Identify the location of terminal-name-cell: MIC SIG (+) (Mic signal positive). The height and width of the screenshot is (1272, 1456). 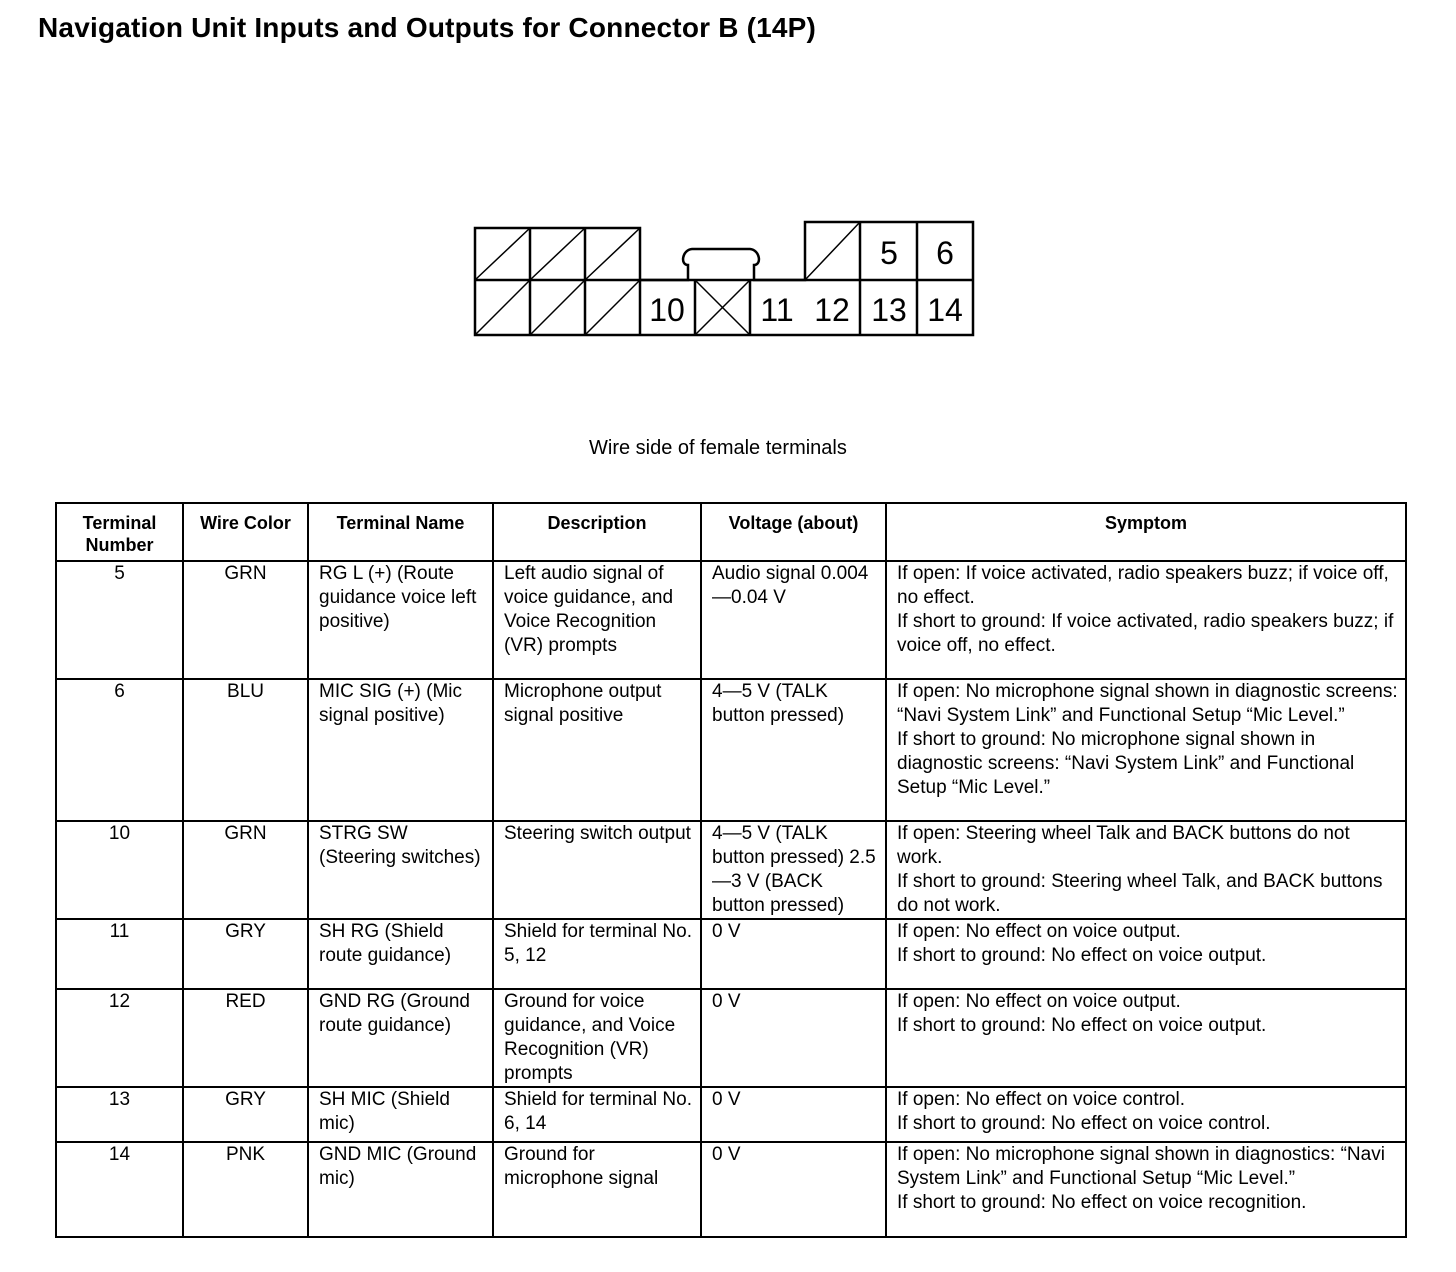
(400, 750).